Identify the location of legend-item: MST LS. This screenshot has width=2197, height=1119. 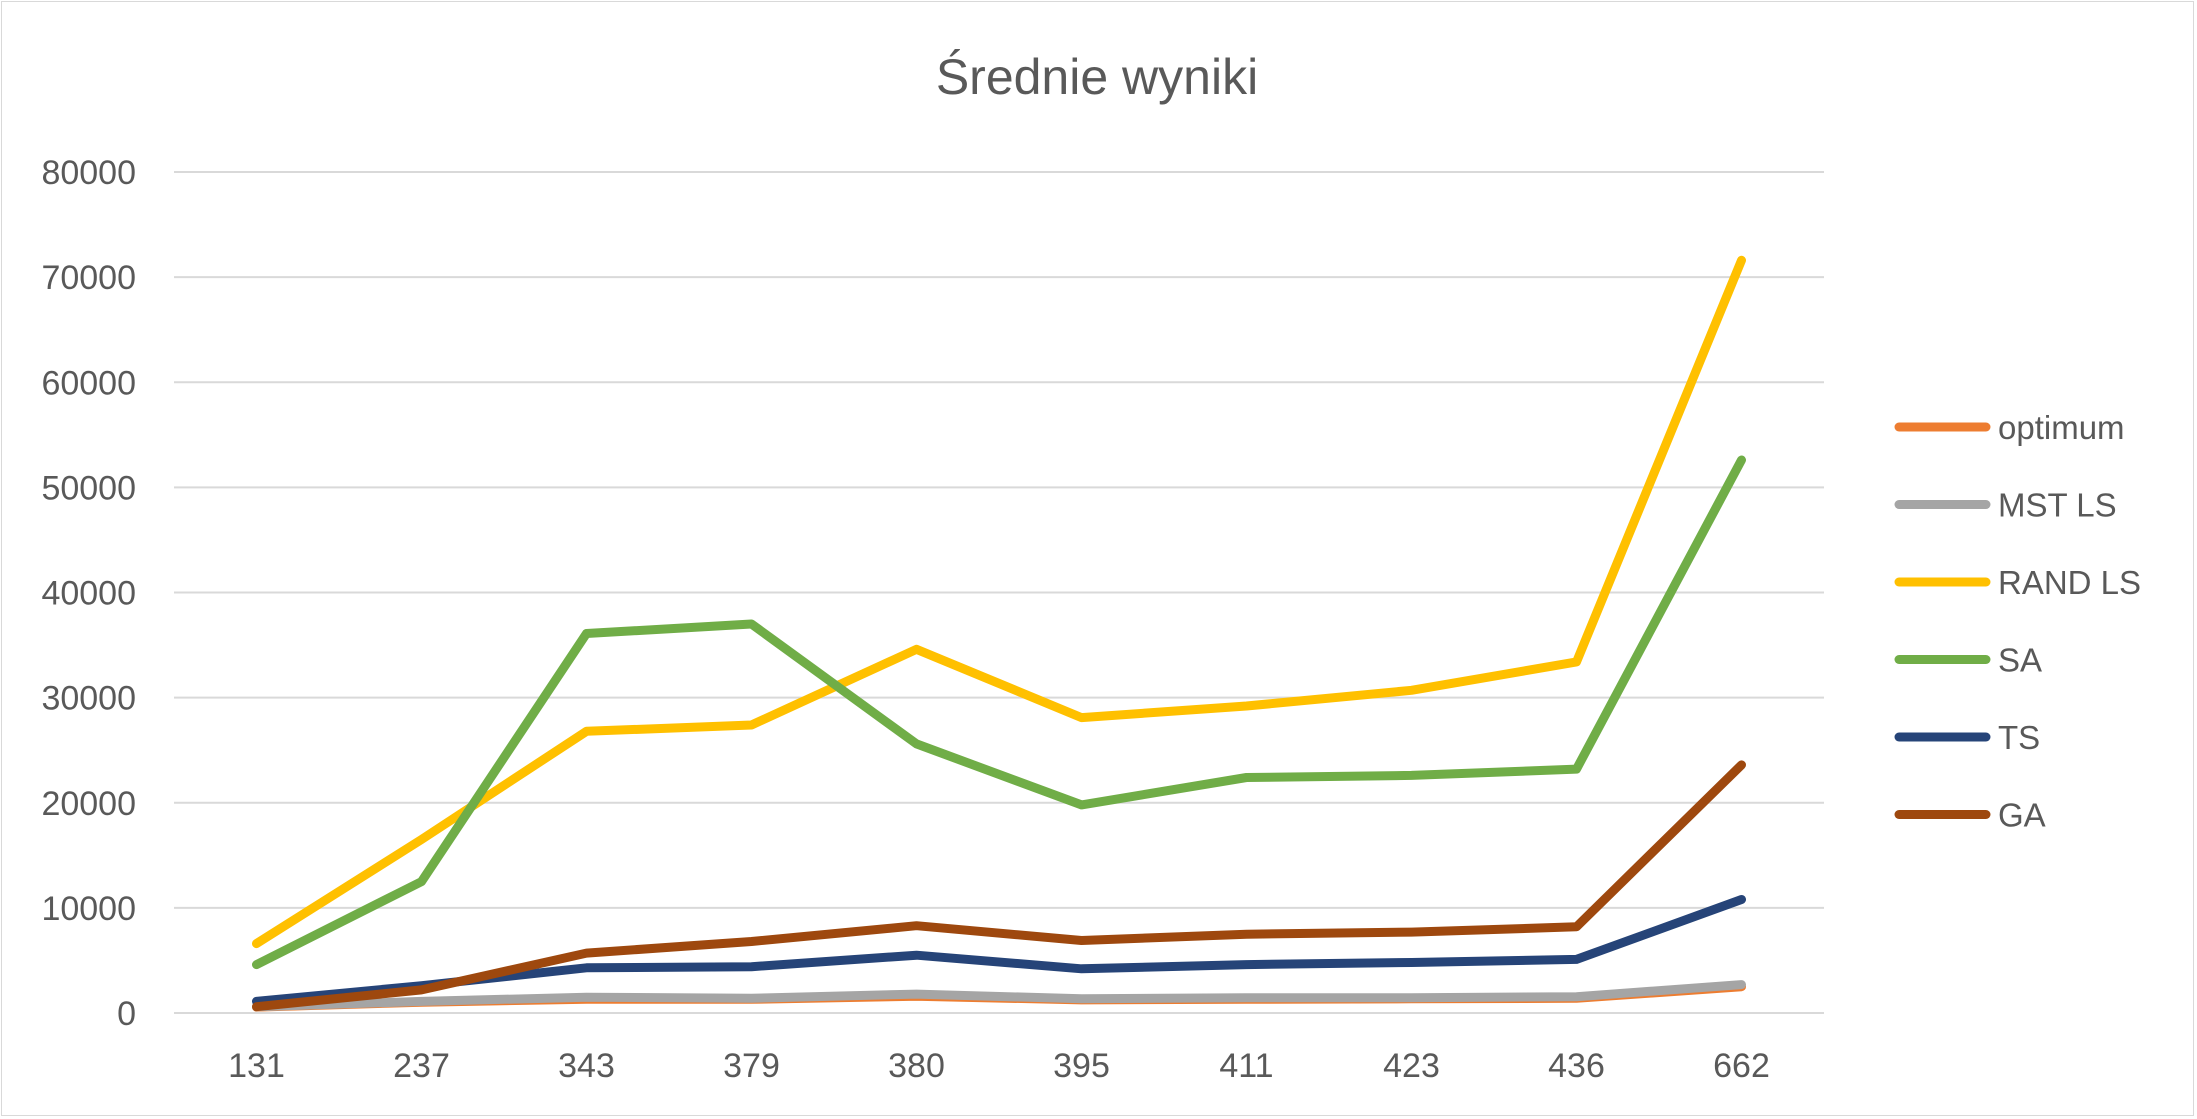
(2005, 505).